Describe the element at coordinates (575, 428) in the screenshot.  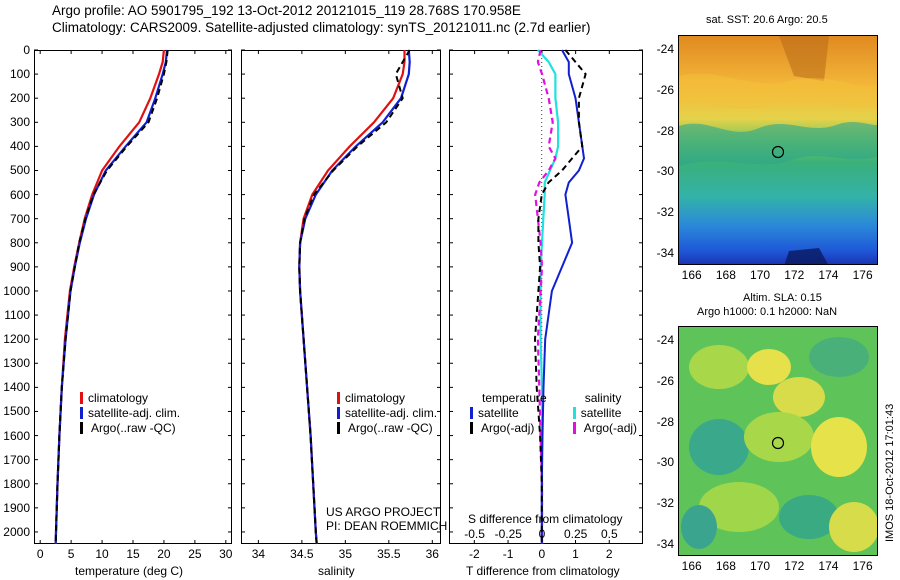
I see `legend-swatch-argo-salinity` at that location.